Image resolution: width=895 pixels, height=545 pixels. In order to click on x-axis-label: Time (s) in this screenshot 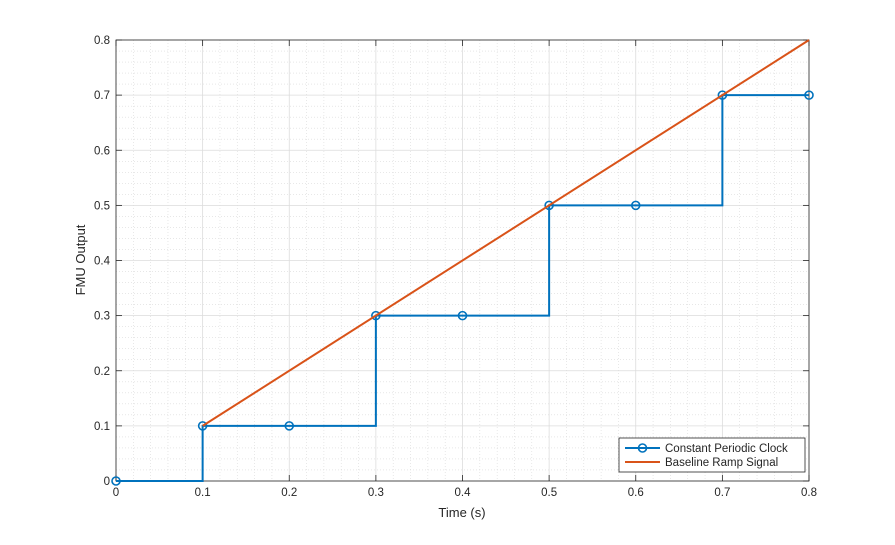, I will do `click(461, 512)`.